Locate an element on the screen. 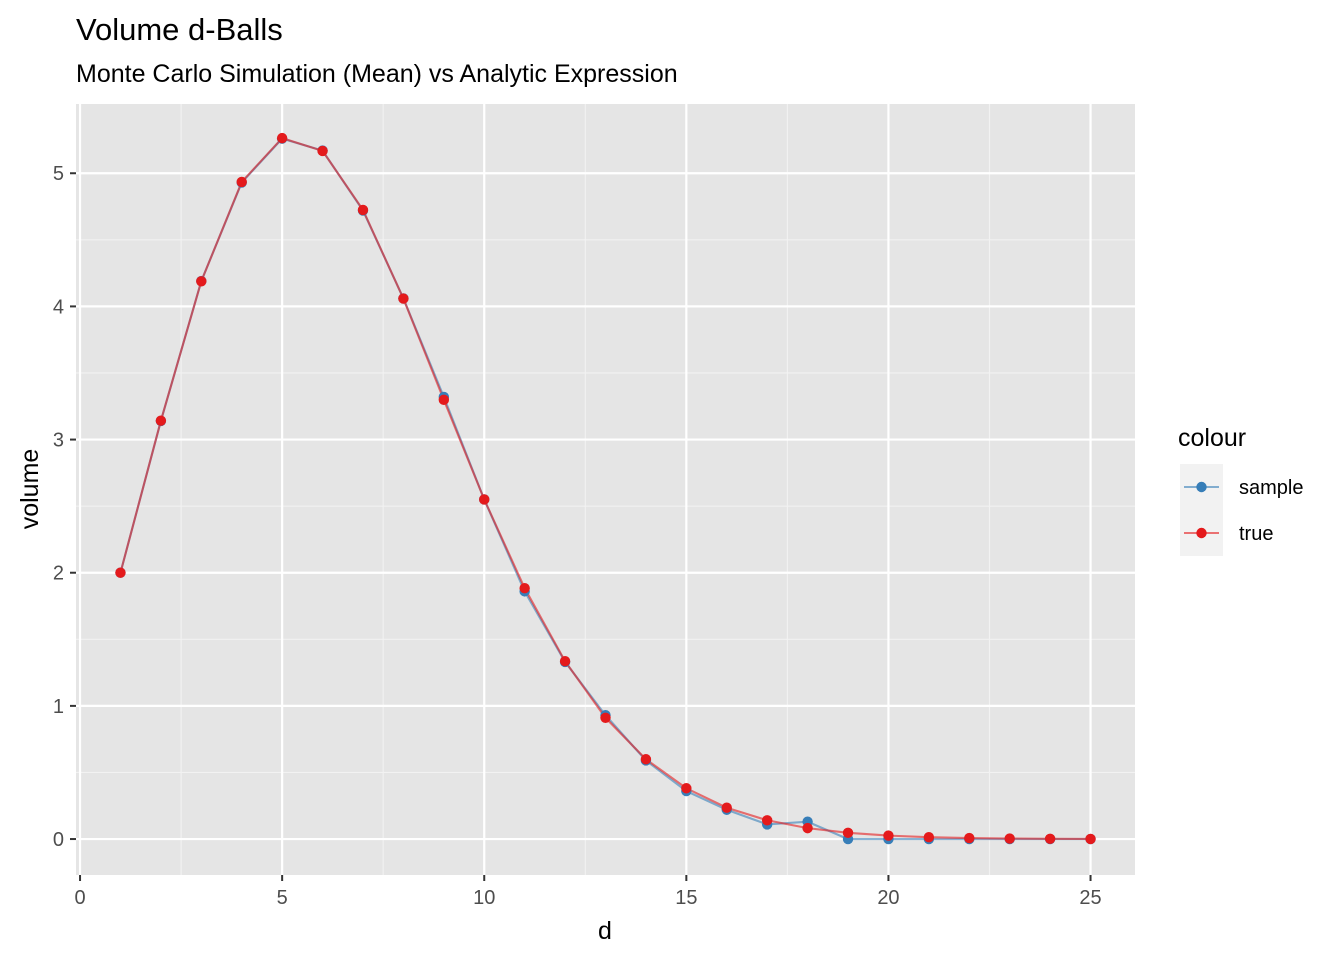 The height and width of the screenshot is (960, 1344). legend-item-sample: sample is located at coordinates (1241, 487).